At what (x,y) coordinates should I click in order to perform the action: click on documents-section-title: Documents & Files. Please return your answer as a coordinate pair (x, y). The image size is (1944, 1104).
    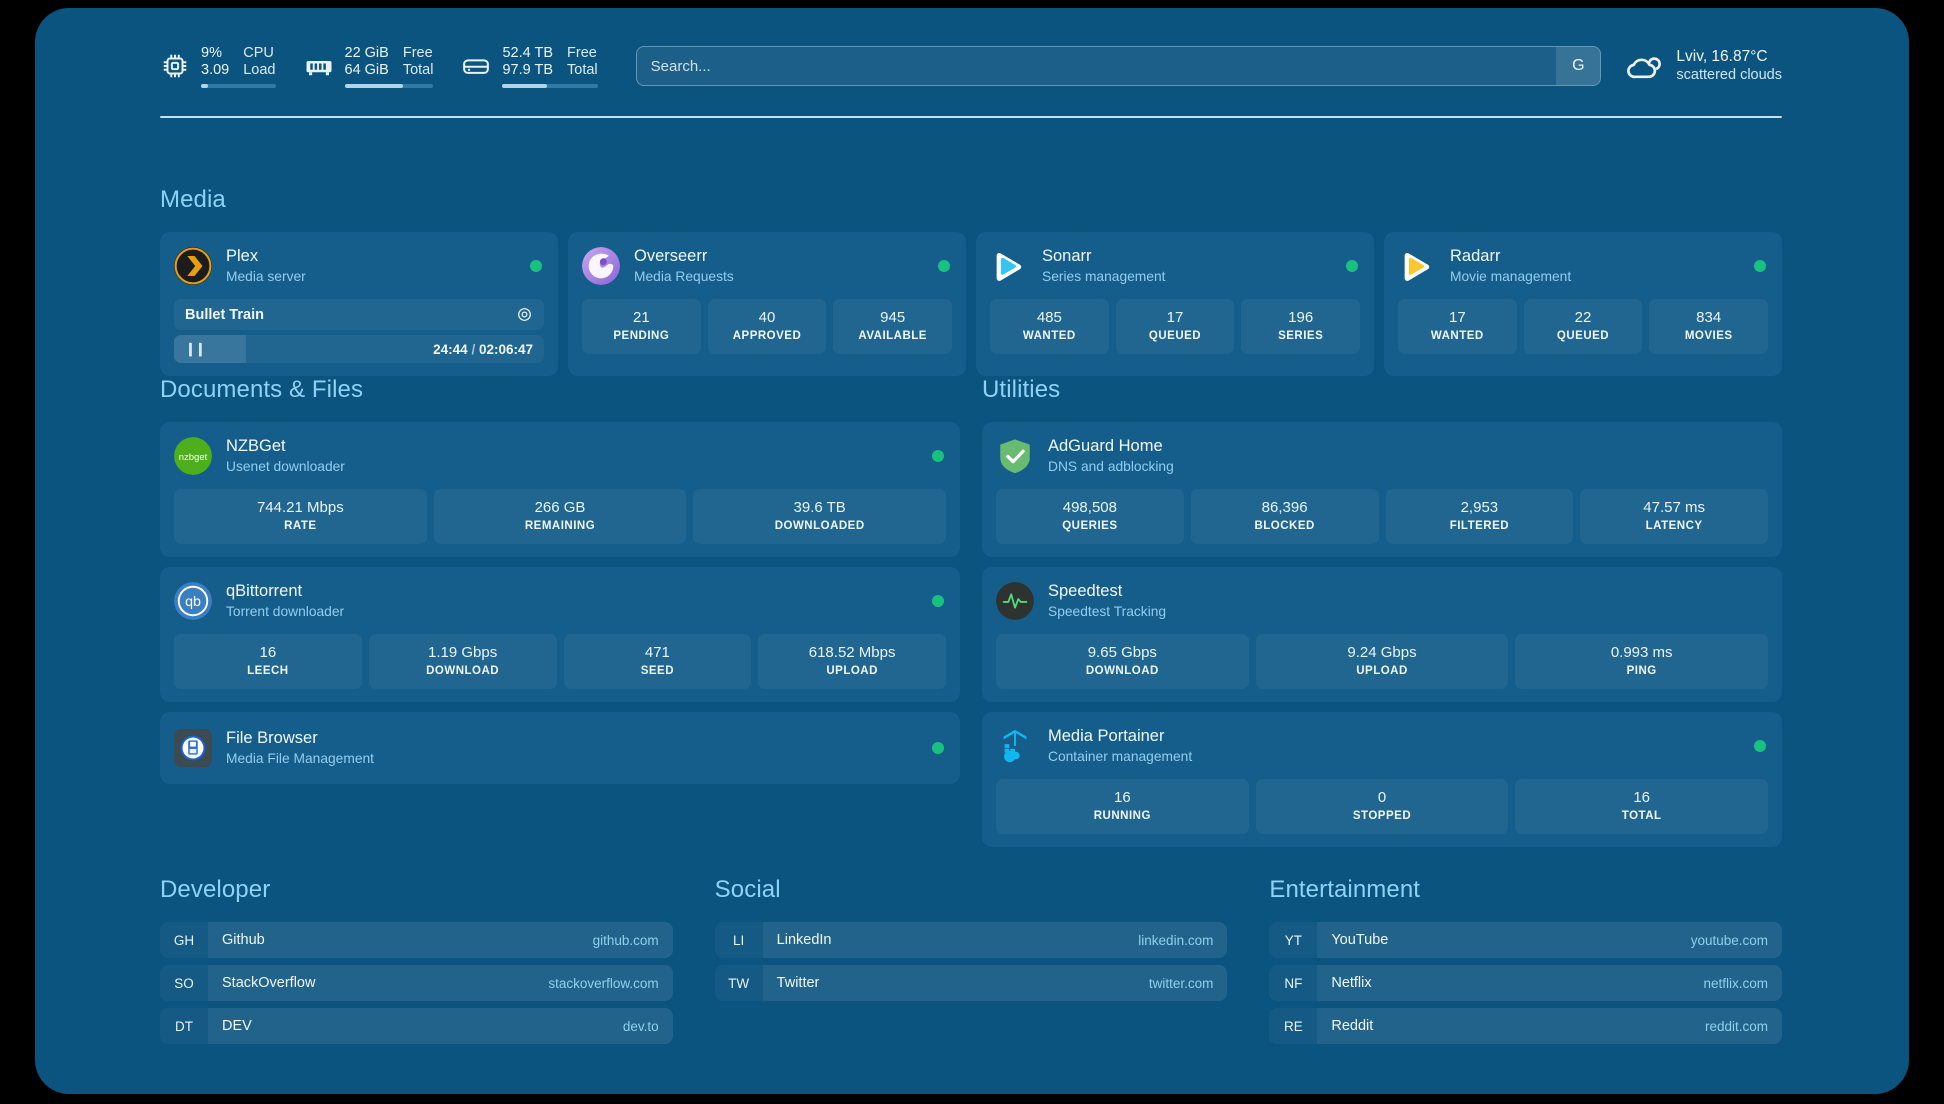
    Looking at the image, I should click on (262, 389).